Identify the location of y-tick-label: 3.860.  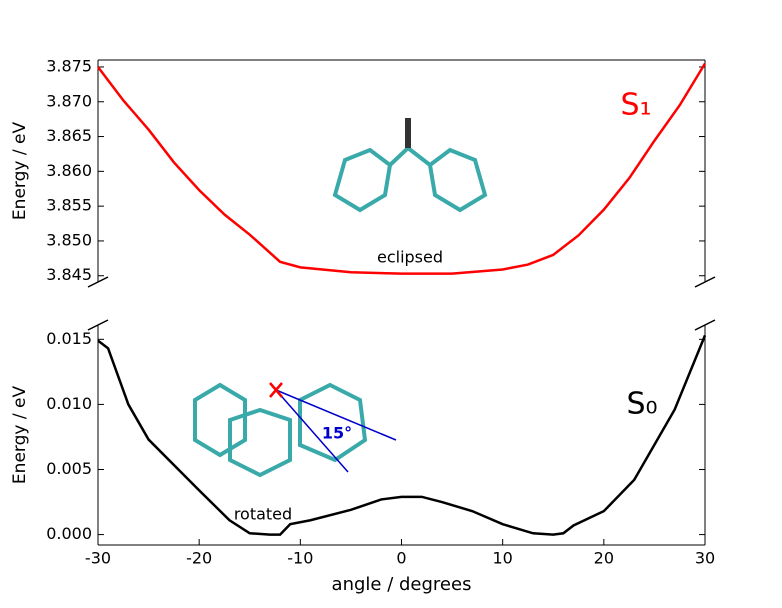
(69, 170).